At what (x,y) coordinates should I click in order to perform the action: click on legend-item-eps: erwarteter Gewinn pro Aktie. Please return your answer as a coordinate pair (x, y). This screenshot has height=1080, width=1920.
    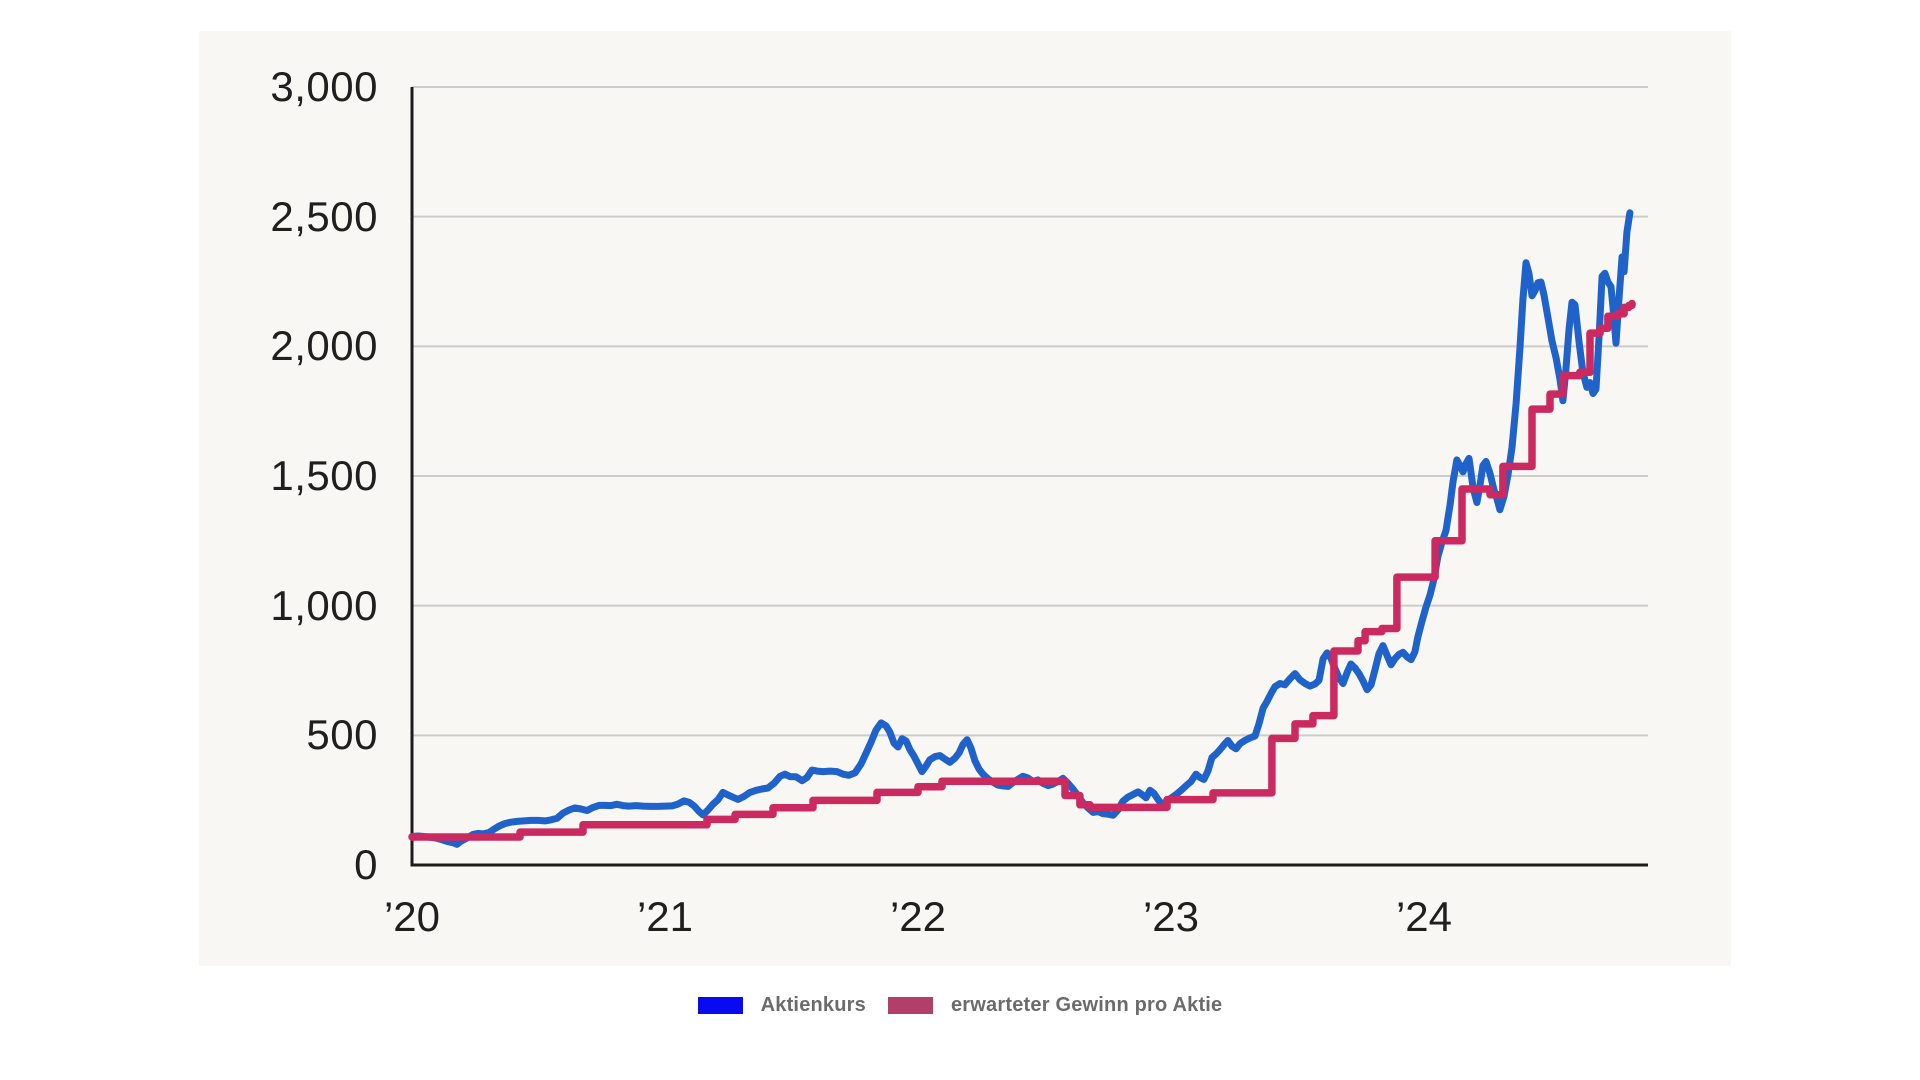
    Looking at the image, I should click on (1055, 1005).